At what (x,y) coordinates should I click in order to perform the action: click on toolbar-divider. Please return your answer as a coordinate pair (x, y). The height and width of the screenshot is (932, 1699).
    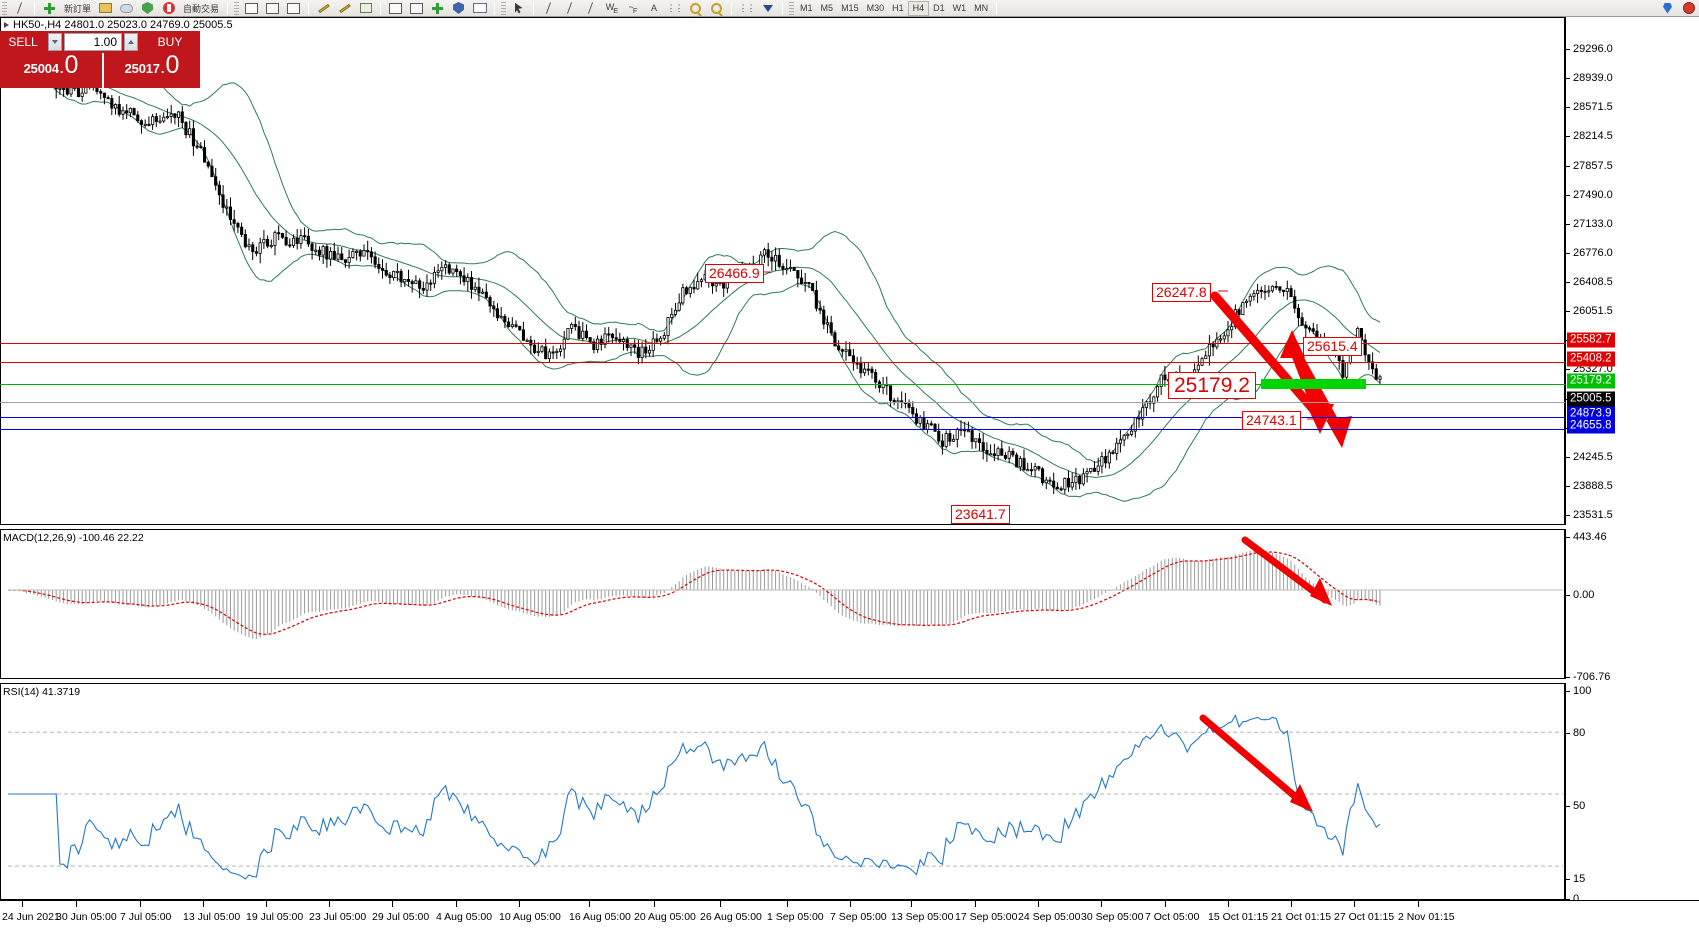
    Looking at the image, I should click on (997, 8).